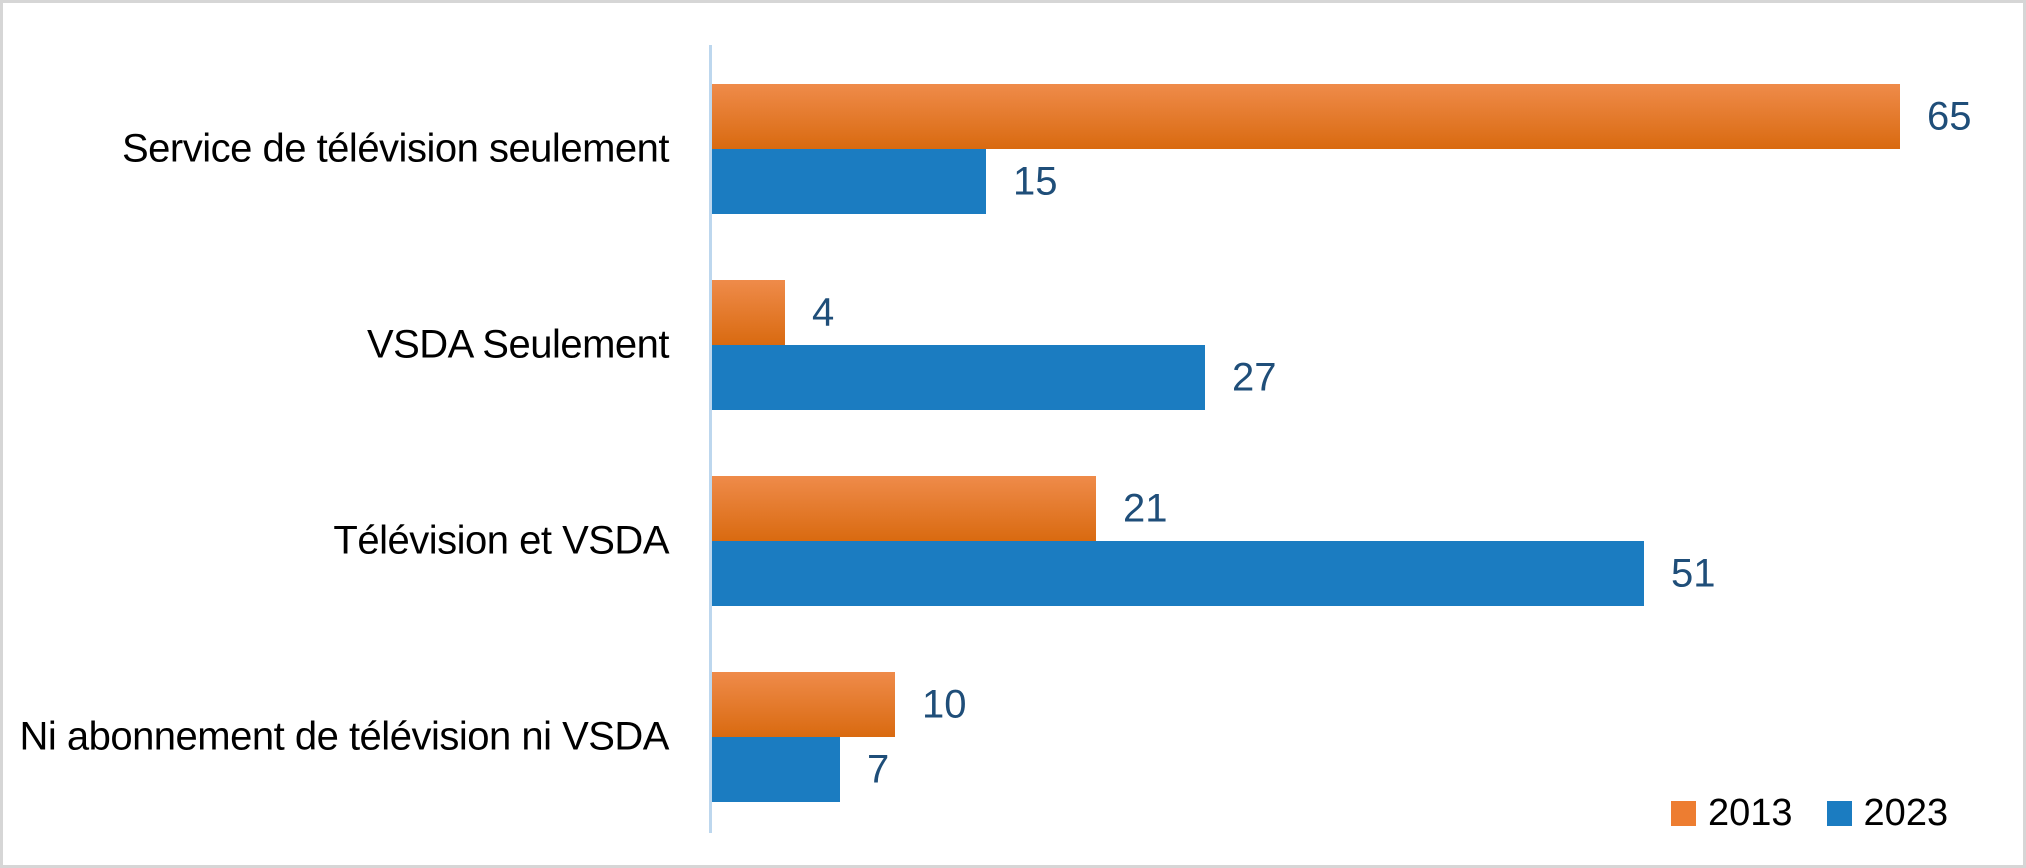  What do you see at coordinates (1145, 508) in the screenshot?
I see `value-label-2013-category-3: 21` at bounding box center [1145, 508].